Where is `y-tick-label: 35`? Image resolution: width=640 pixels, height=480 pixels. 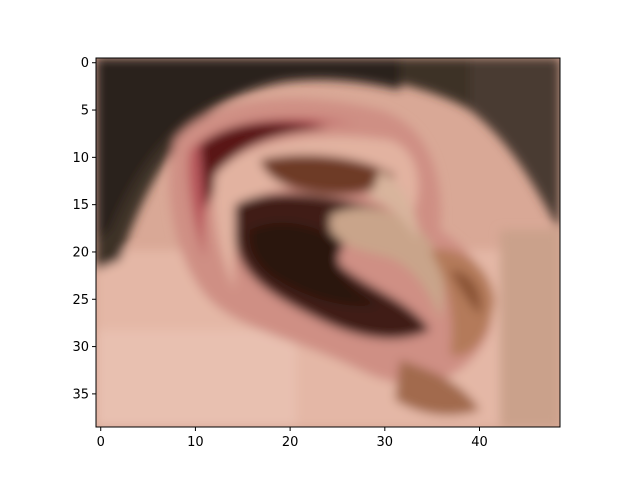 y-tick-label: 35 is located at coordinates (80, 394).